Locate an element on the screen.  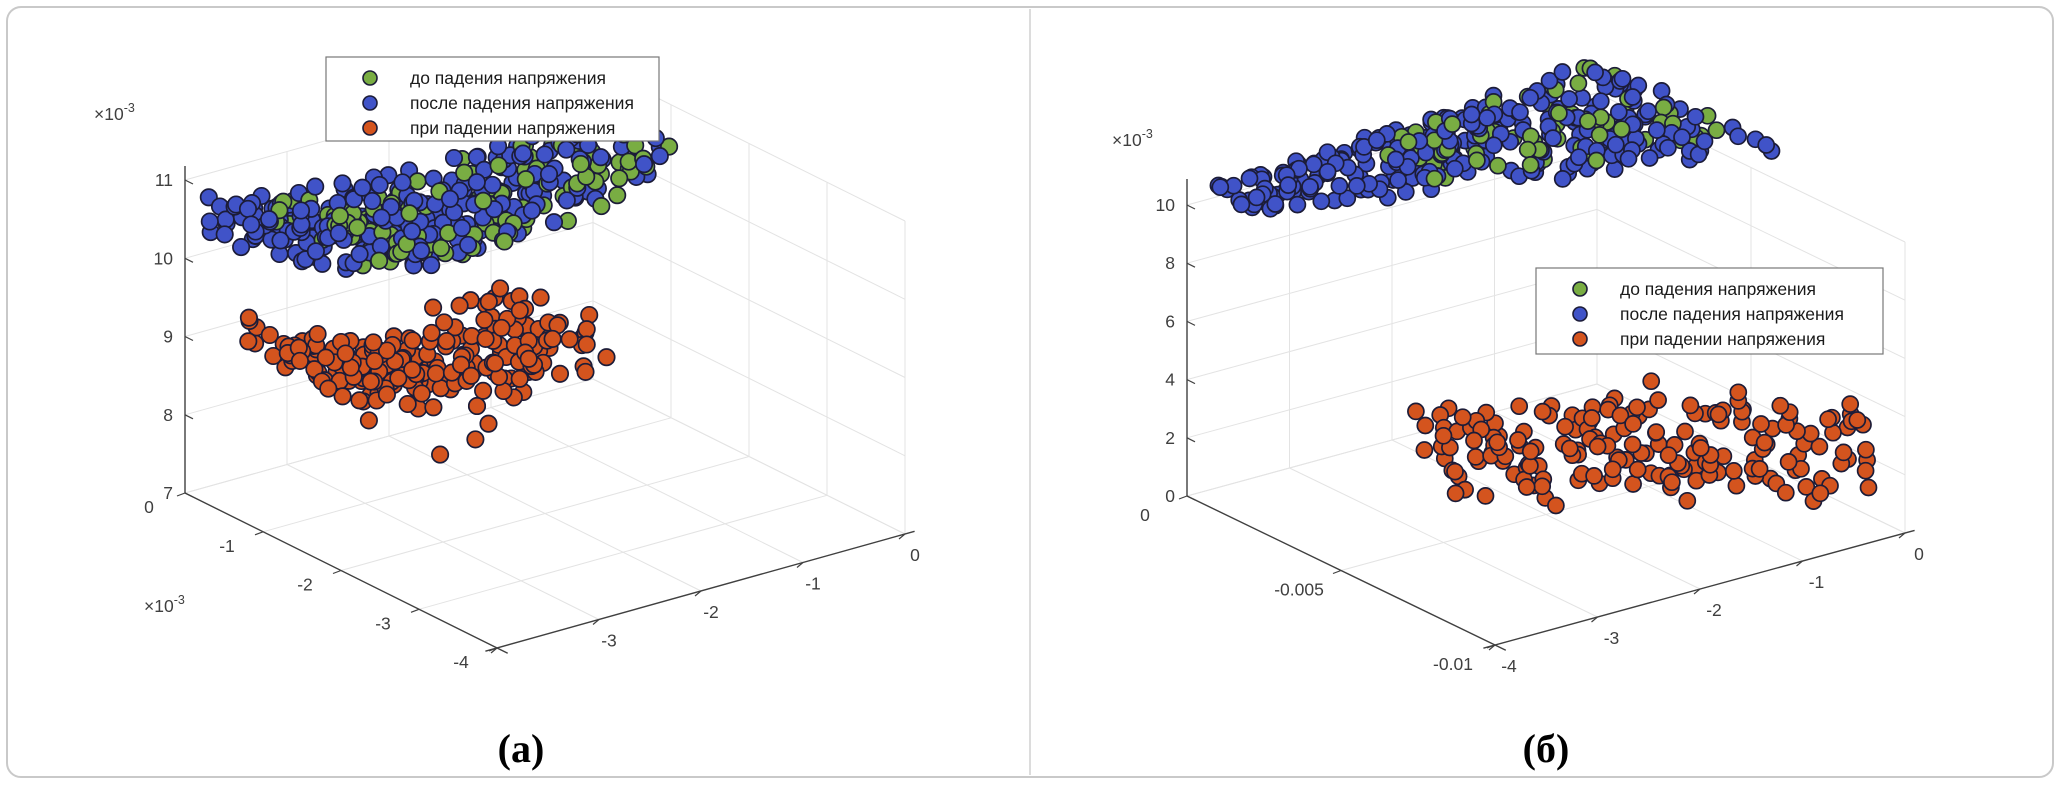
svg-text: 4 is located at coordinates (1170, 380).